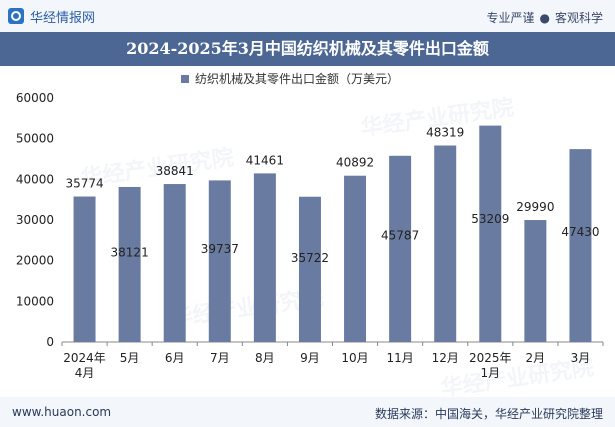  I want to click on tagline: 专业严谨 ● 客观科学, so click(544, 17).